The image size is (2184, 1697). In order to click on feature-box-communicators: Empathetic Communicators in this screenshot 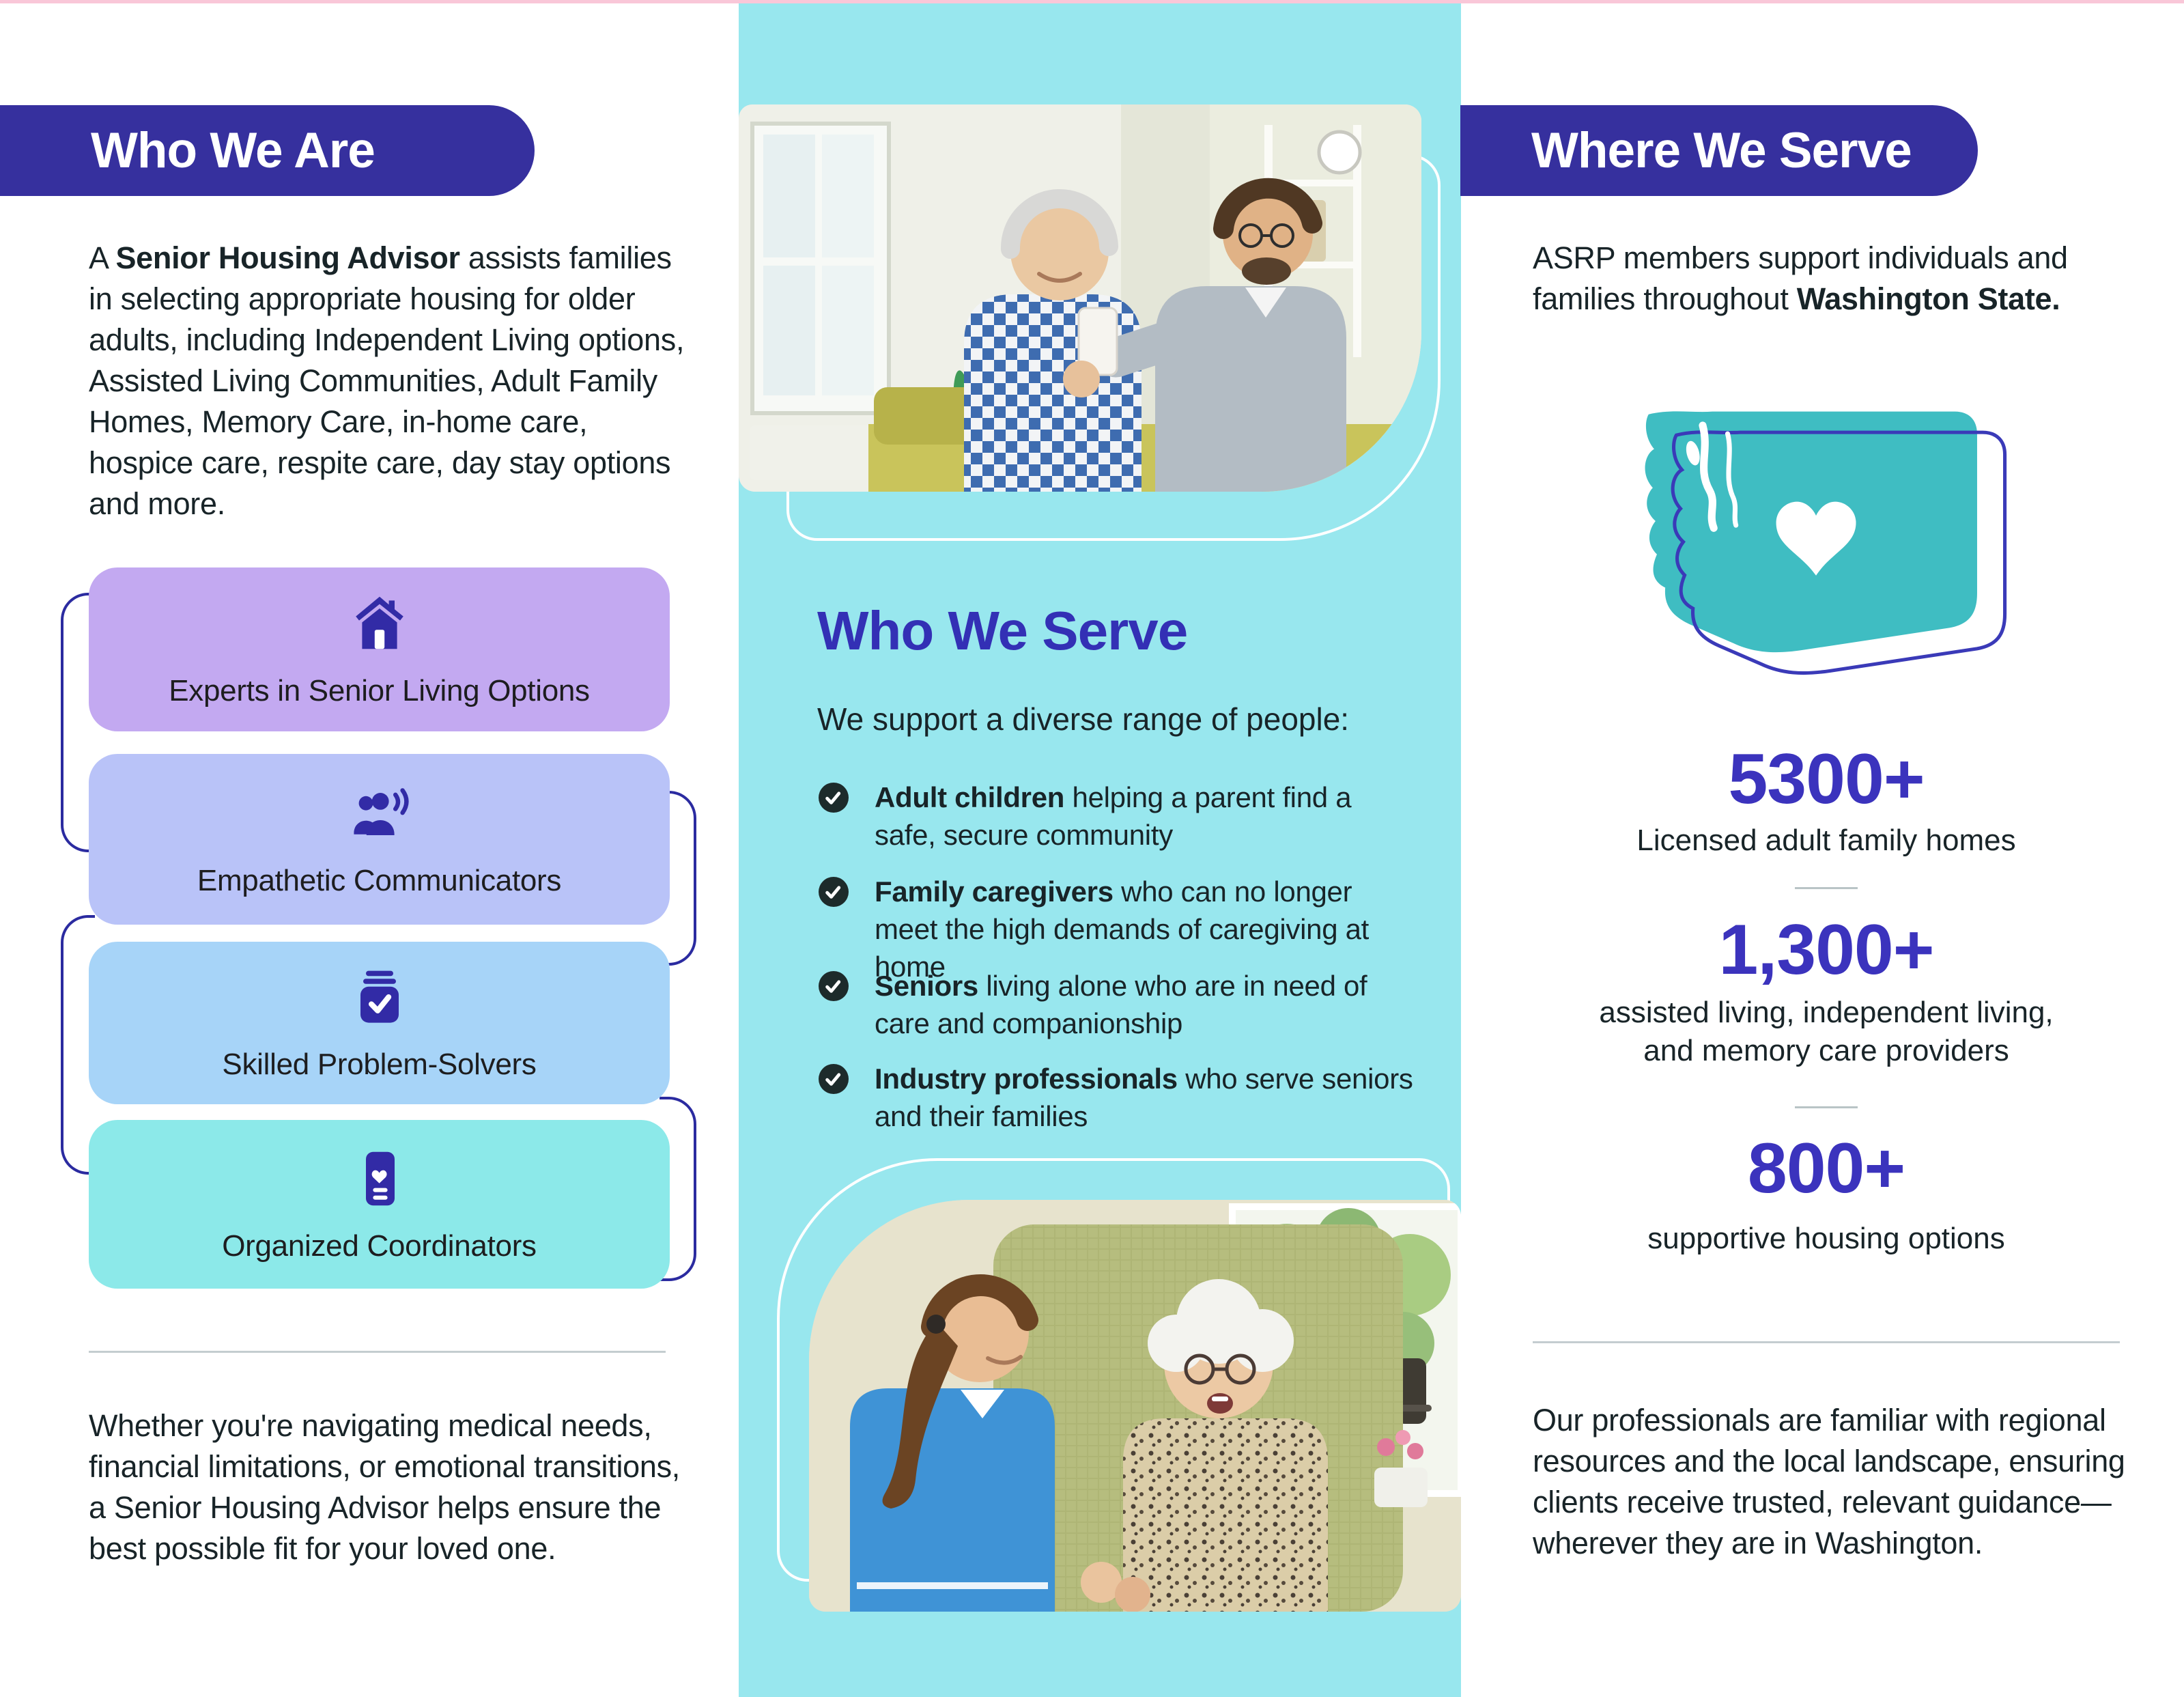, I will do `click(379, 840)`.